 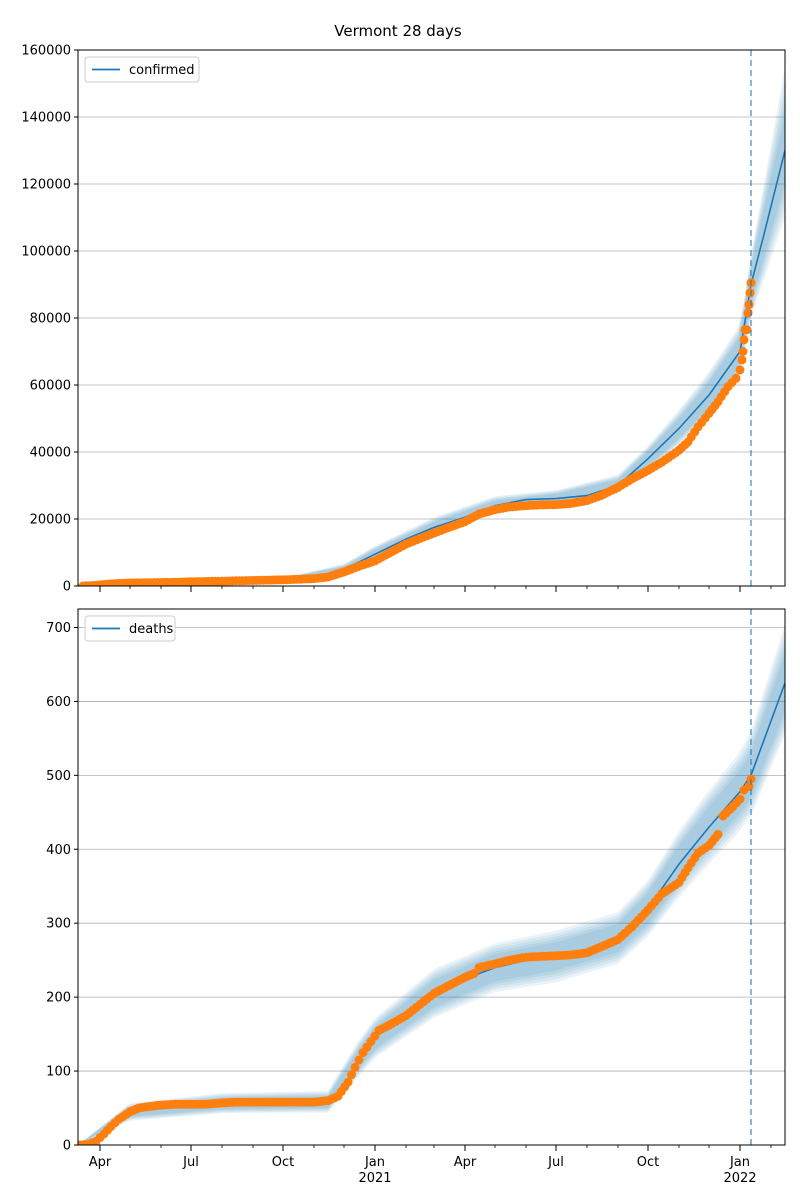 I want to click on x-tick-year-label: 2022, so click(x=739, y=1178).